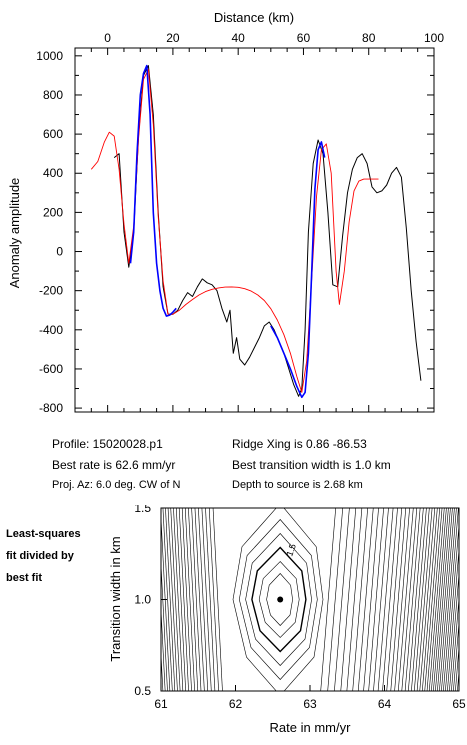  Describe the element at coordinates (142, 600) in the screenshot. I see `bottom-y-tick-label: 1.0` at that location.